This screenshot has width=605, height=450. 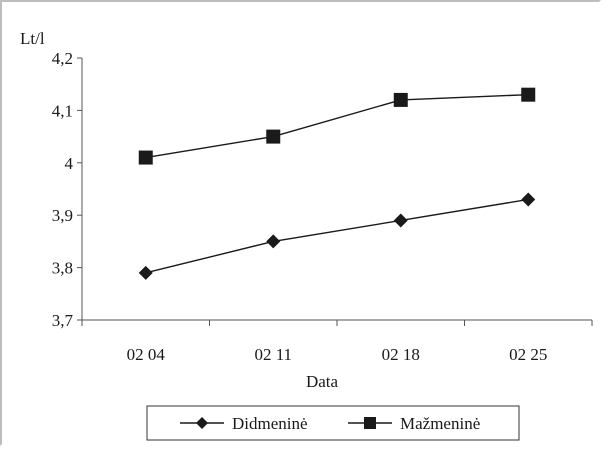 I want to click on x-tick-label: 02 25, so click(x=528, y=354).